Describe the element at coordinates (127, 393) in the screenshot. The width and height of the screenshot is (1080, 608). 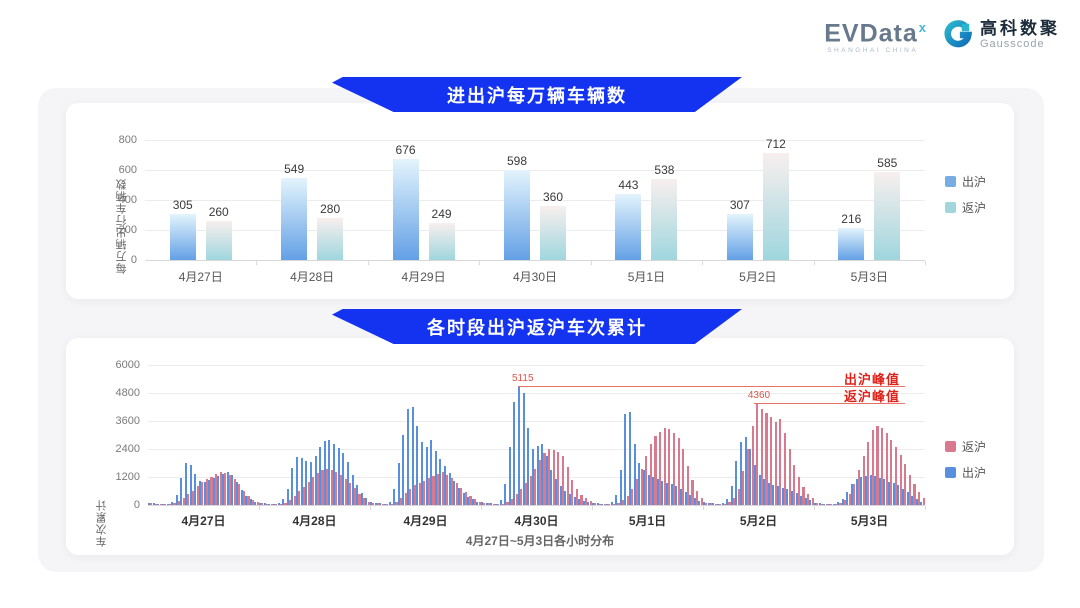
I see `y-tick-label: 4800` at that location.